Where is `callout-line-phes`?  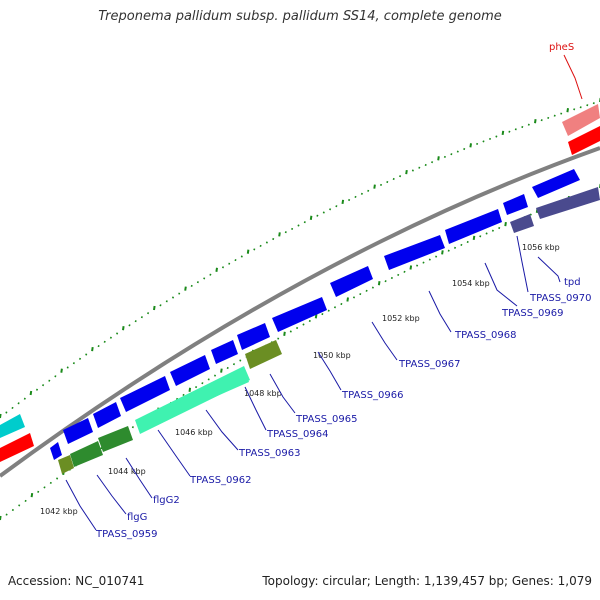
callout-line-phes is located at coordinates (573, 77).